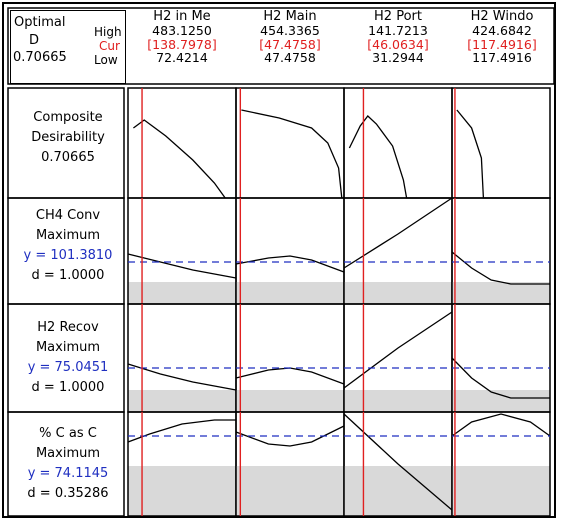  What do you see at coordinates (68, 433) in the screenshot?
I see `row-label-line1: % C as C` at bounding box center [68, 433].